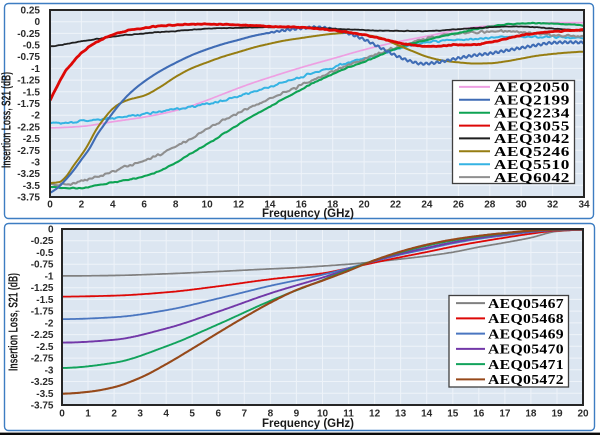  What do you see at coordinates (532, 126) in the screenshot?
I see `svg-text: AEQ3055` at bounding box center [532, 126].